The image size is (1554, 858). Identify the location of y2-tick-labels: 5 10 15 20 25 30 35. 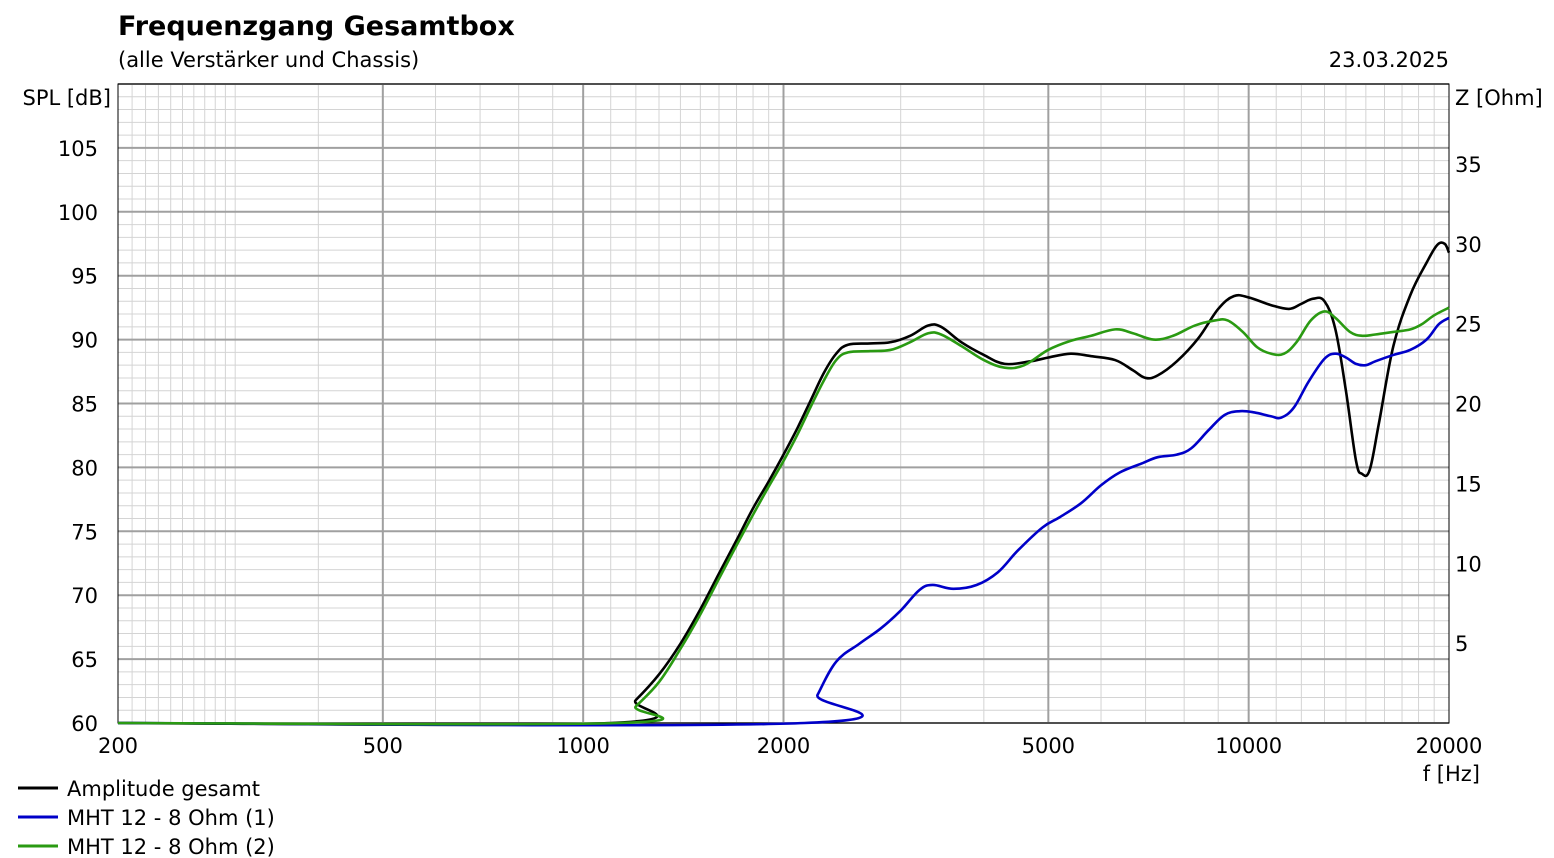
(1468, 404).